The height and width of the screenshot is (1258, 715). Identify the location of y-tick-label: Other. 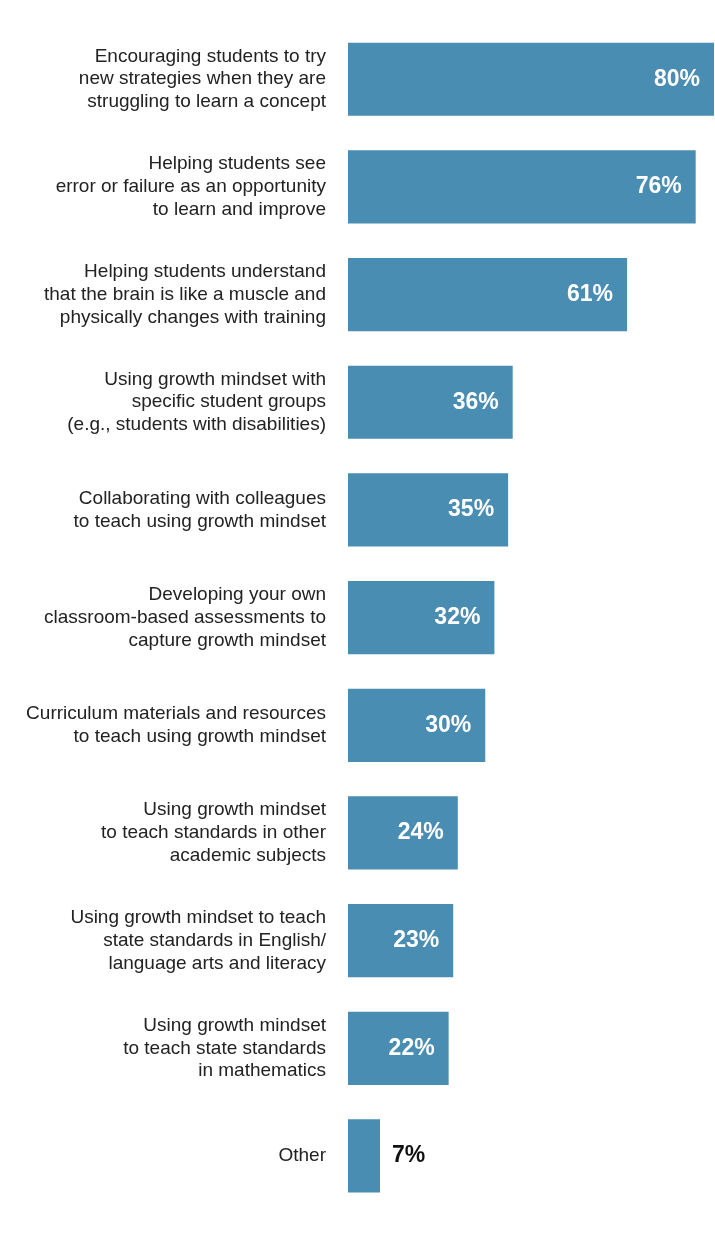
(302, 1155).